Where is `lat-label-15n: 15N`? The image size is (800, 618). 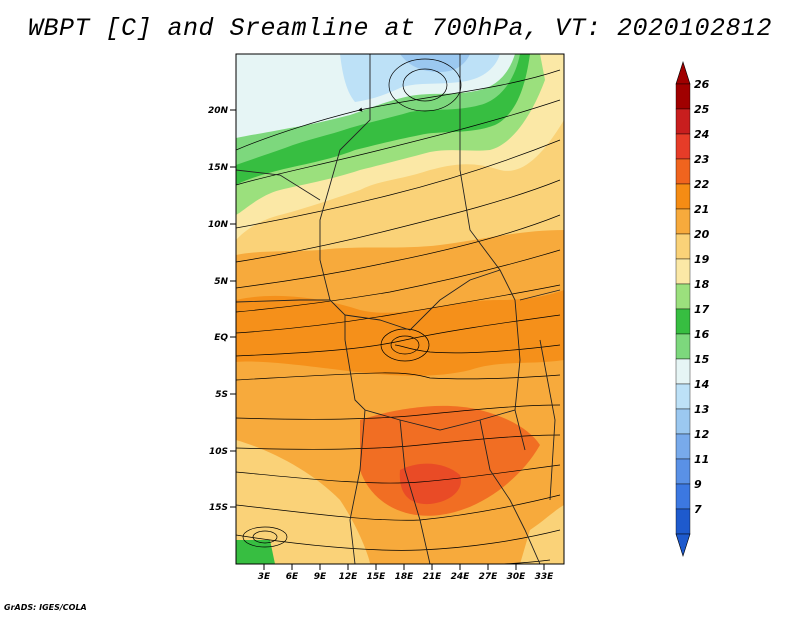 lat-label-15n: 15N is located at coordinates (218, 168).